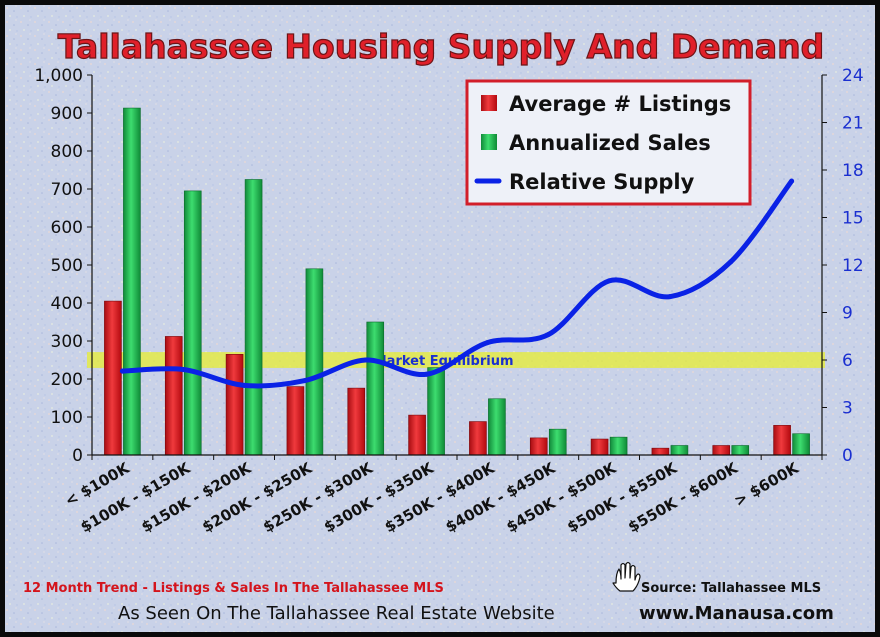  I want to click on right-tick-label-6: 18, so click(853, 171).